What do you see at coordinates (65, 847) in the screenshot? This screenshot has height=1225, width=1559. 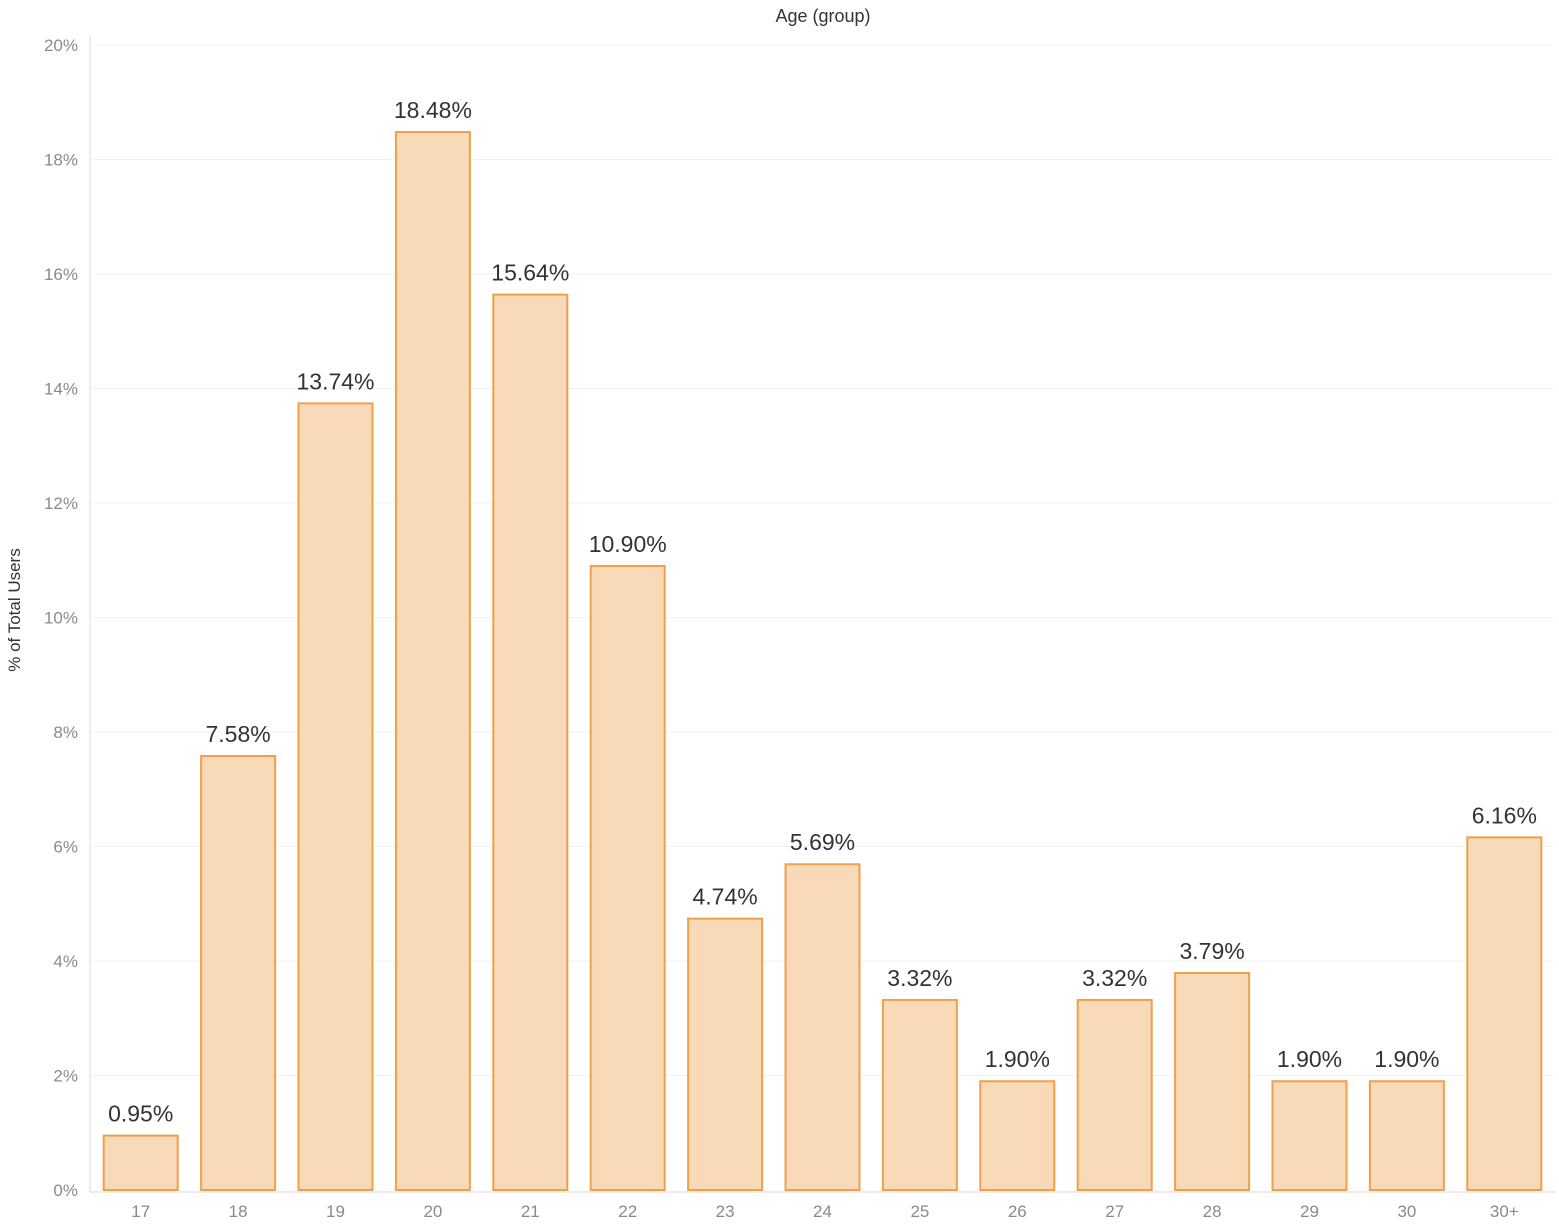 I see `y-tick-label: 6%` at bounding box center [65, 847].